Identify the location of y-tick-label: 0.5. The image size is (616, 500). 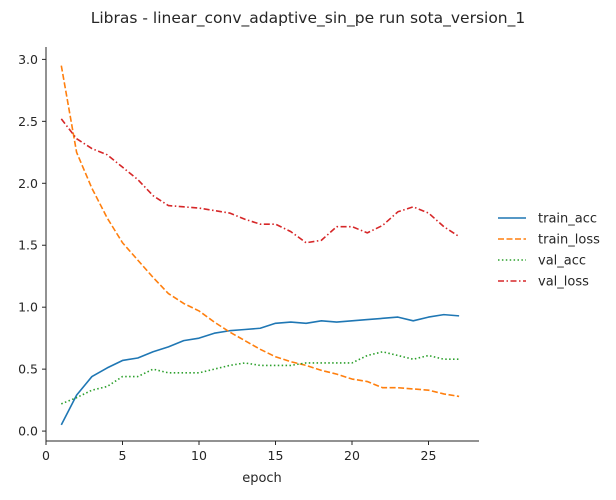
(28, 369).